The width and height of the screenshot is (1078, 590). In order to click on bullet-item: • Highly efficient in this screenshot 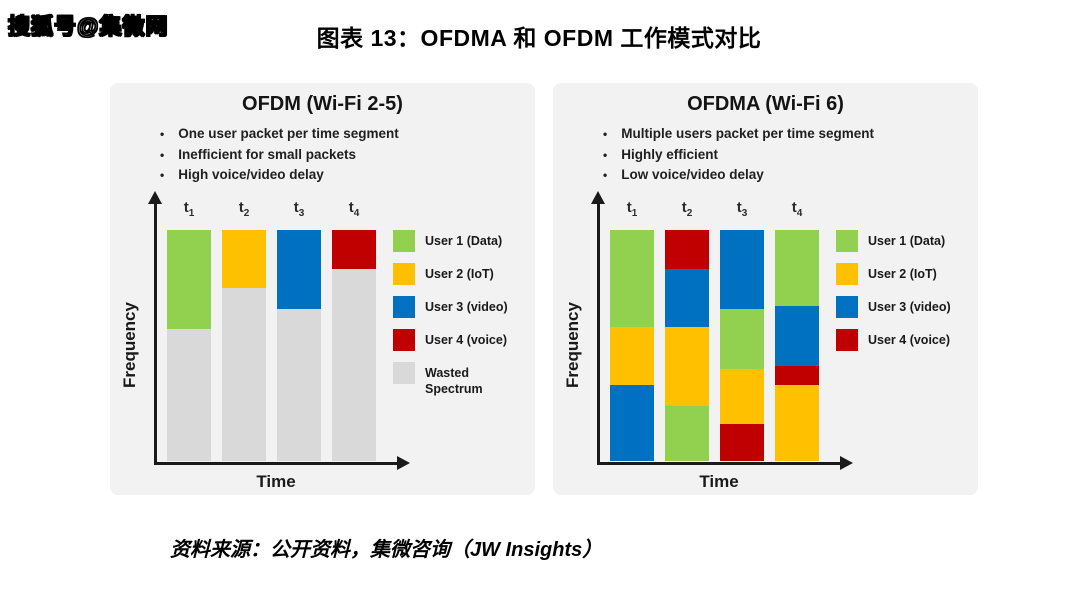, I will do `click(786, 155)`.